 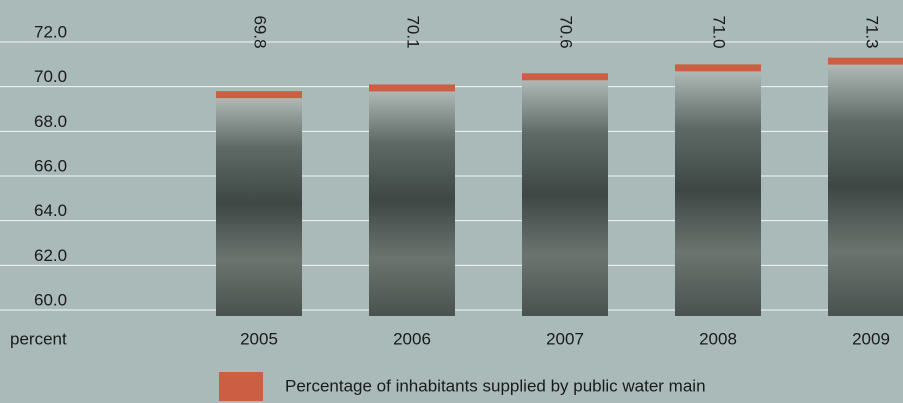 What do you see at coordinates (260, 31) in the screenshot?
I see `value-label: 69.8` at bounding box center [260, 31].